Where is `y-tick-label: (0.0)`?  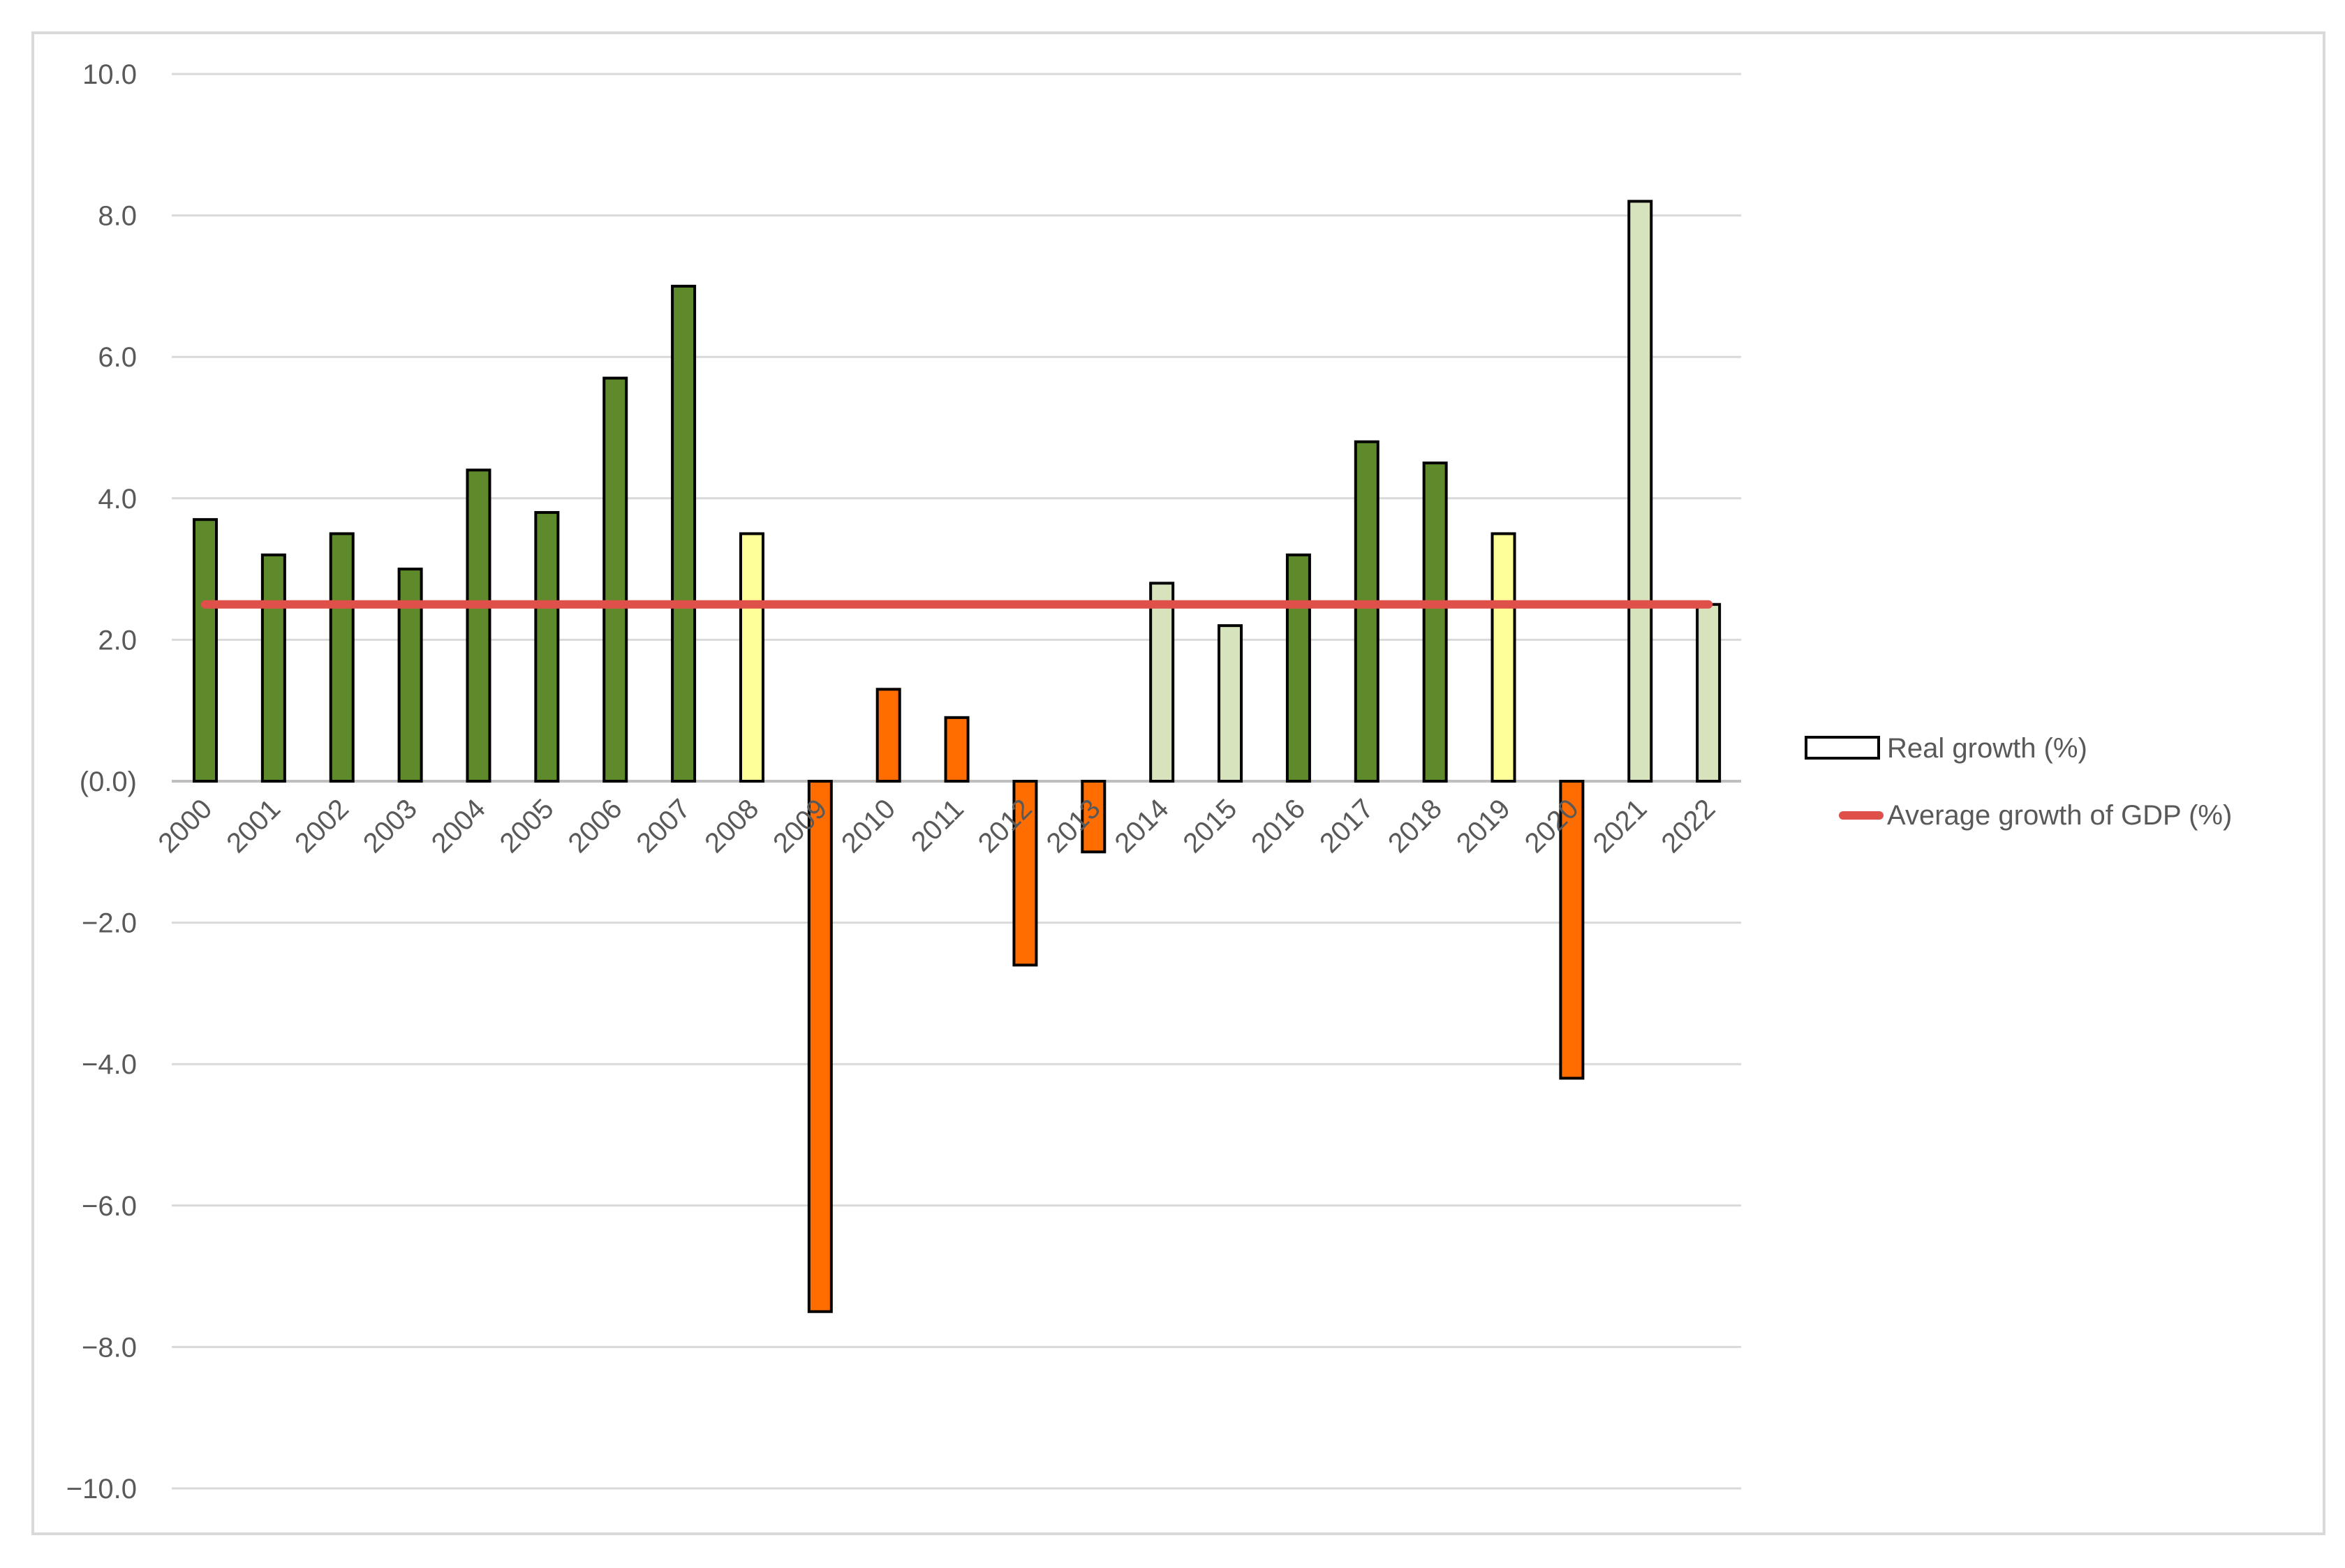
y-tick-label: (0.0) is located at coordinates (108, 782).